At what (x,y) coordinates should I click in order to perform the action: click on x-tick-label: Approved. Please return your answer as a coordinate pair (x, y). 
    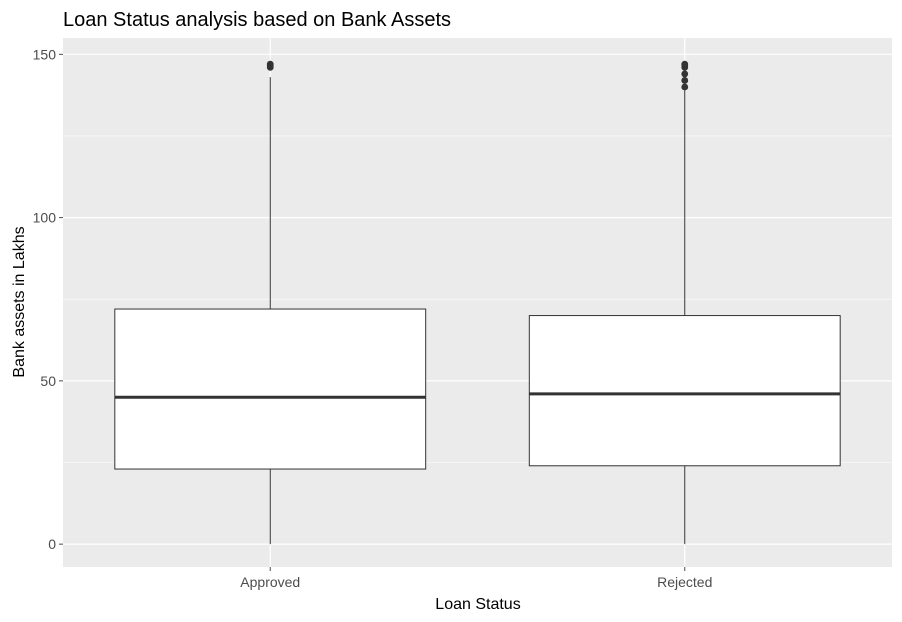
    Looking at the image, I should click on (270, 582).